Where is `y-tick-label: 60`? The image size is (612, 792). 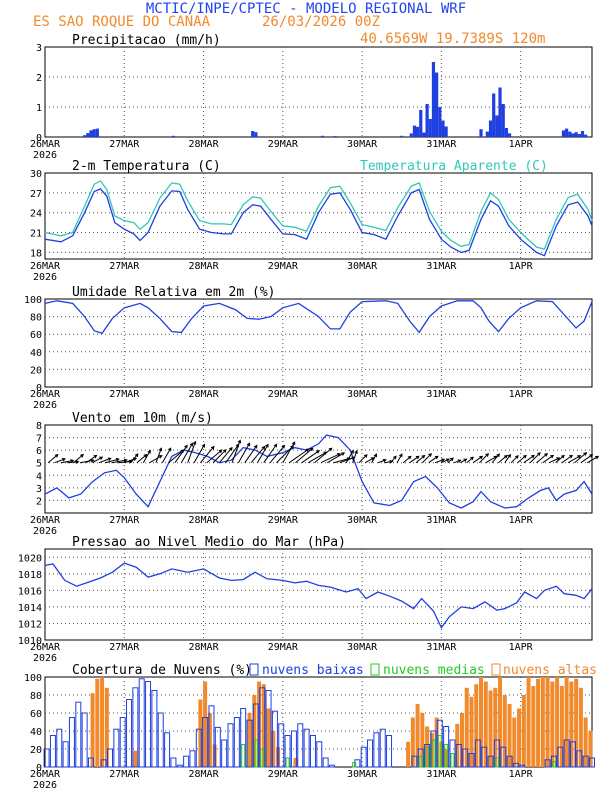 y-tick-label: 60 is located at coordinates (36, 335).